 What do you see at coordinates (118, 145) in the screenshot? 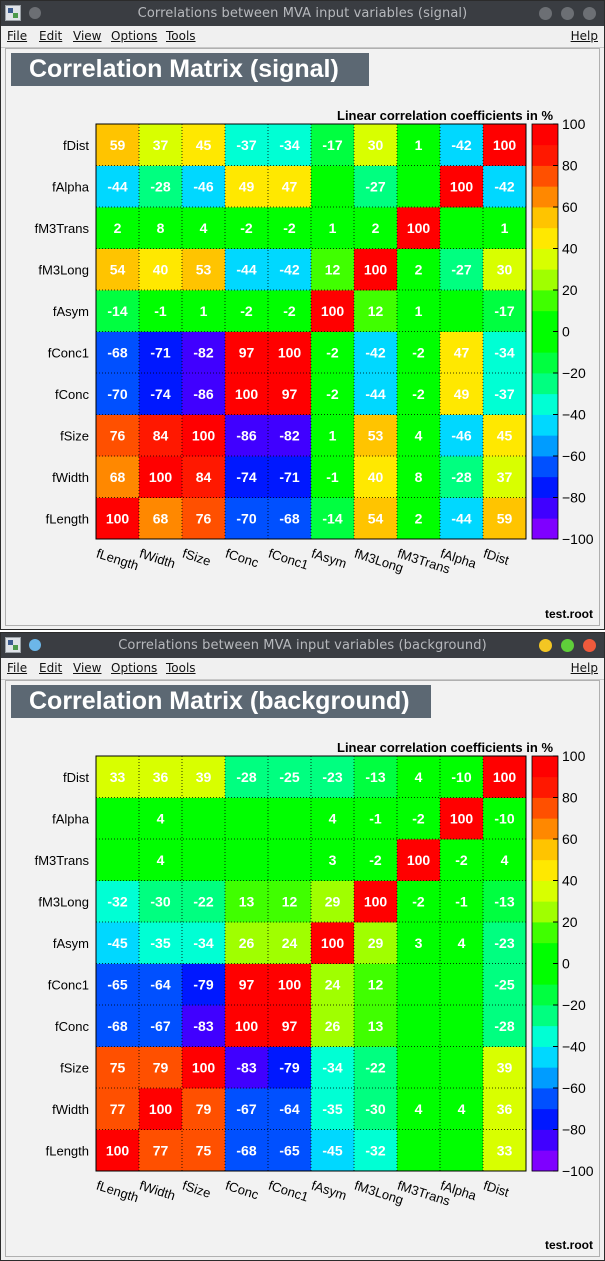
I see `cell-value-label: 59` at bounding box center [118, 145].